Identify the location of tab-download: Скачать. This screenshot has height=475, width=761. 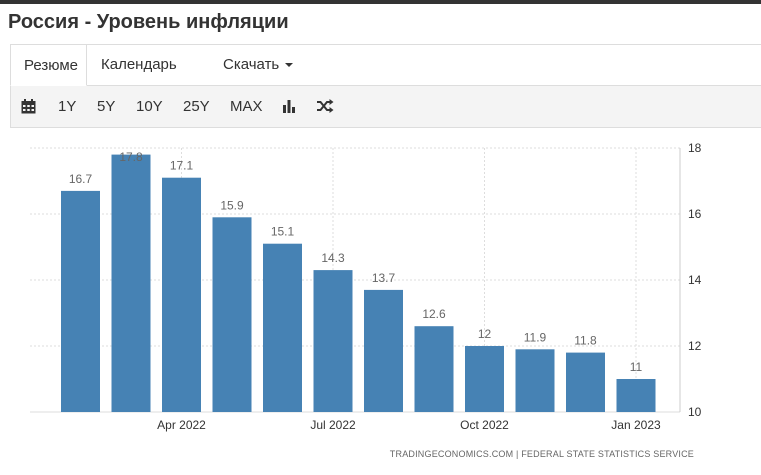
(258, 65).